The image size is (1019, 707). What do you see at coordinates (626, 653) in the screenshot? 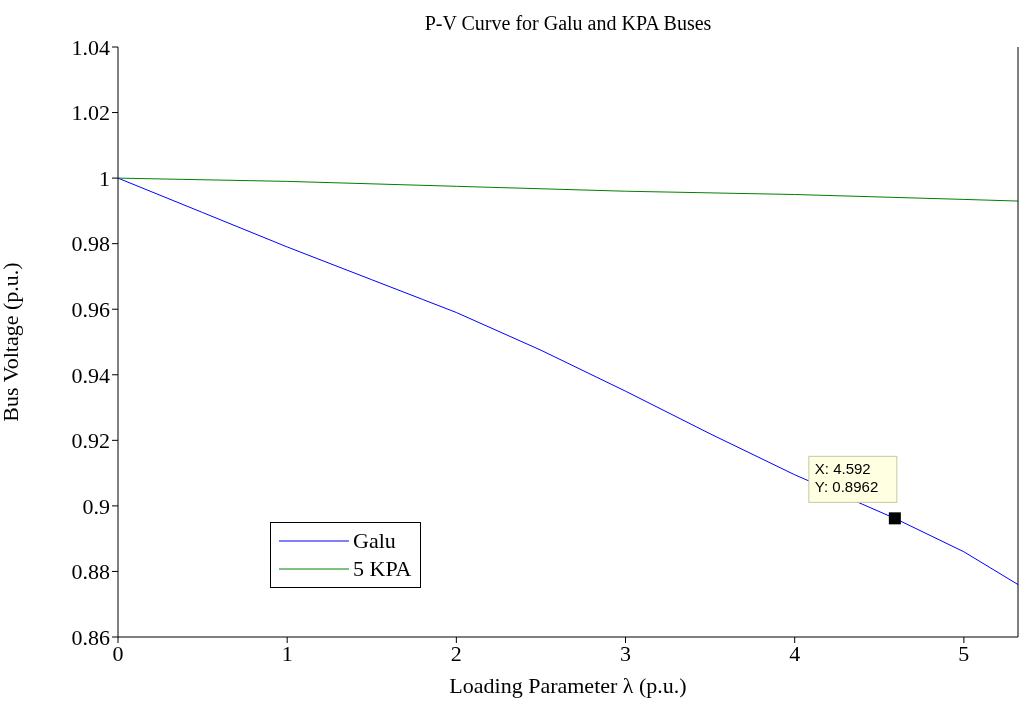
I see `x-tick-label: 3` at bounding box center [626, 653].